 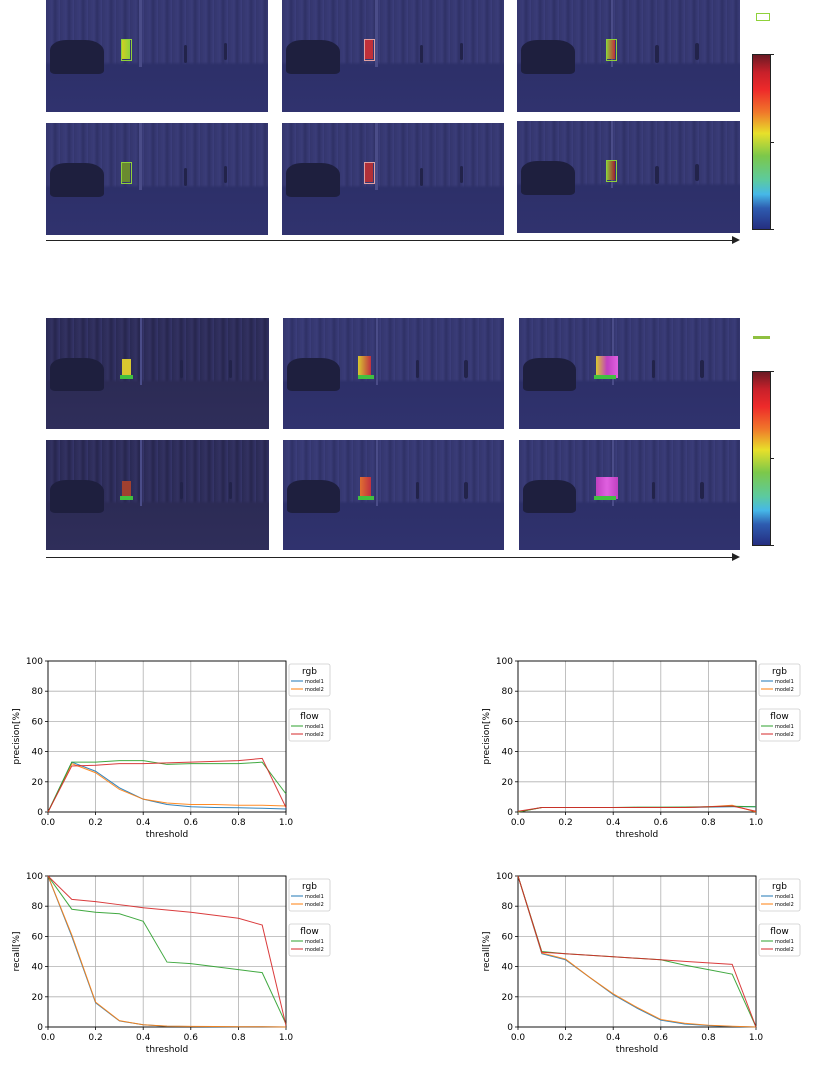 What do you see at coordinates (761, 142) in the screenshot?
I see `colorbar` at bounding box center [761, 142].